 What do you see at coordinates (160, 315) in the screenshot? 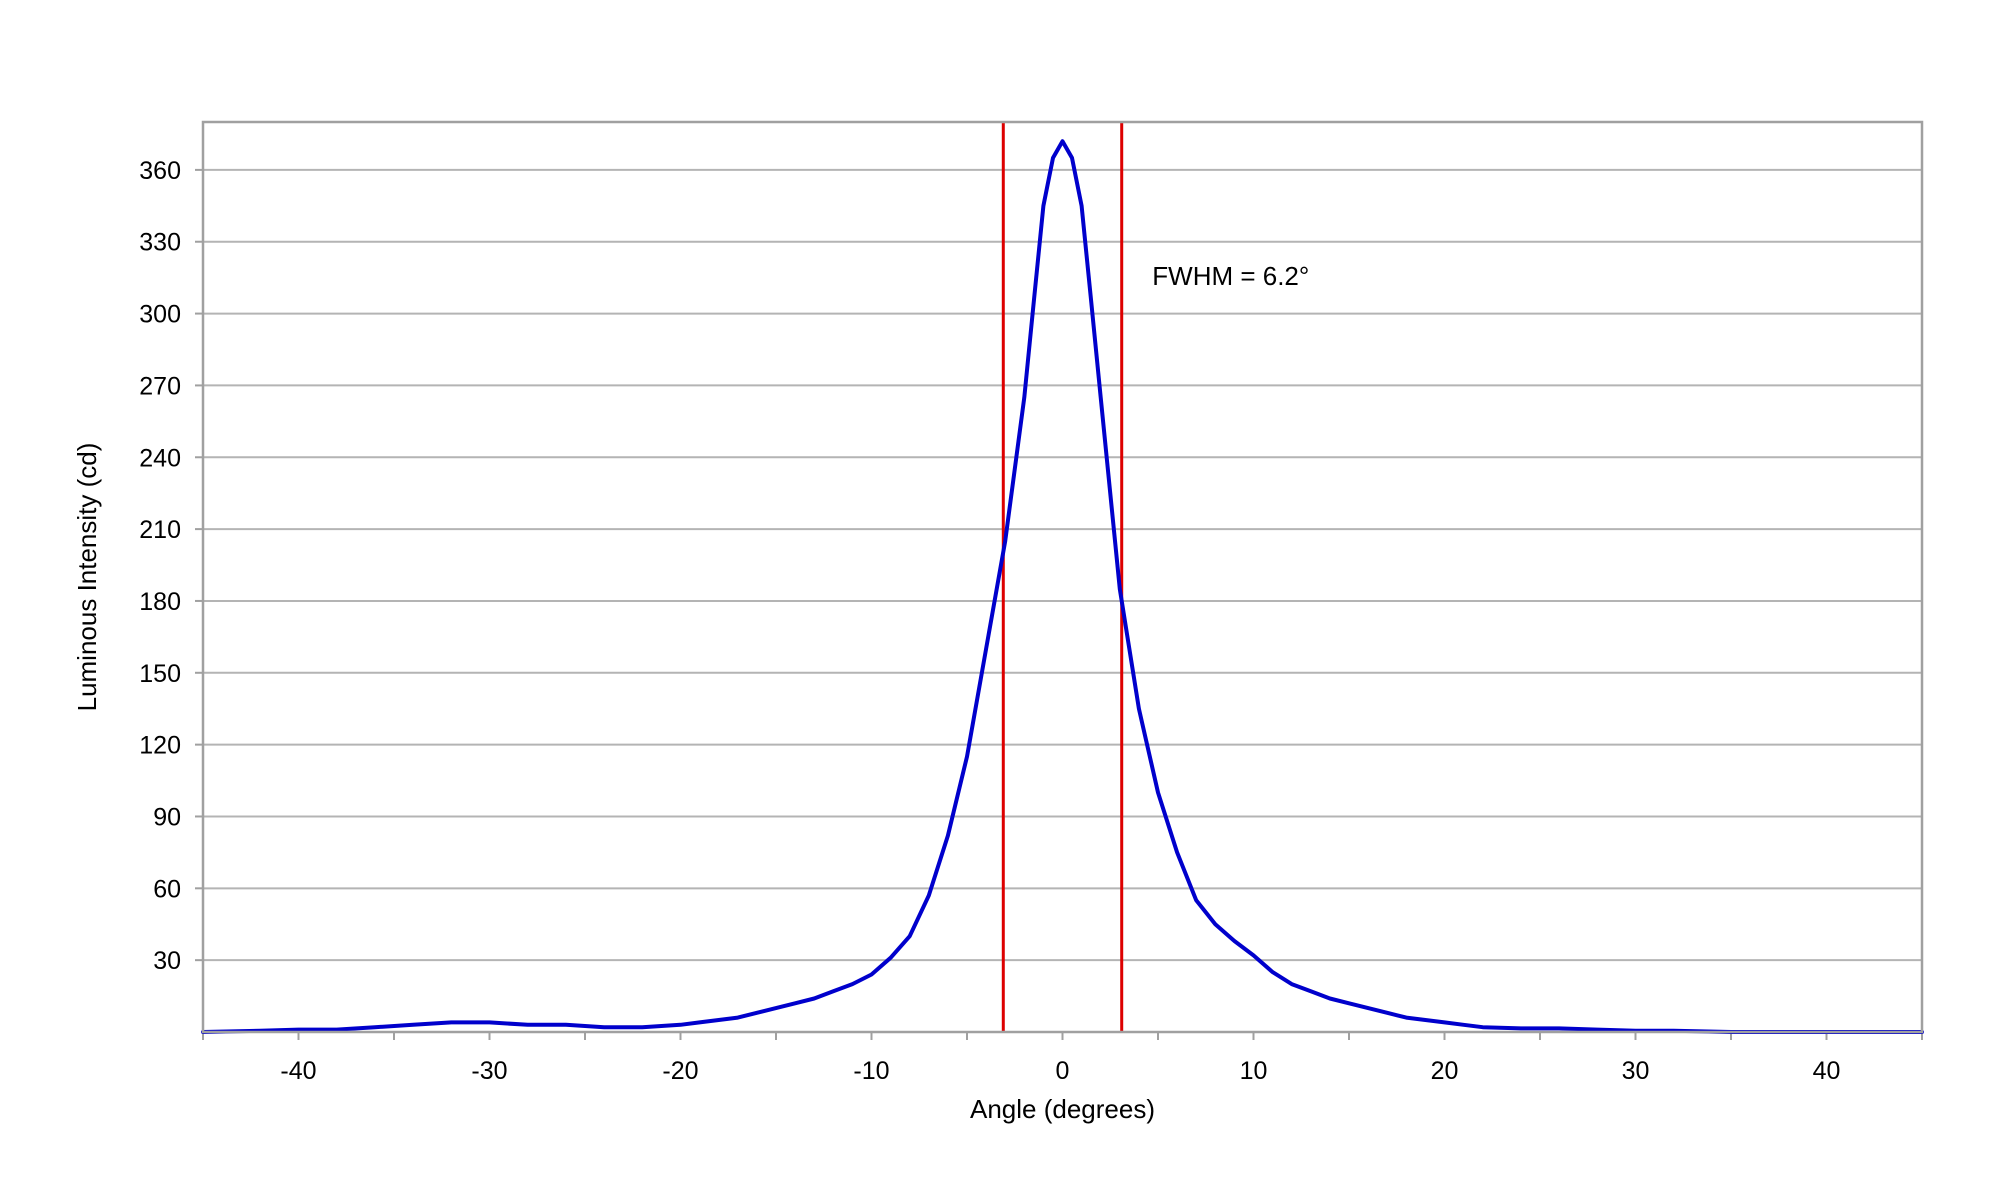
I see `y-tick-label: 300` at bounding box center [160, 315].